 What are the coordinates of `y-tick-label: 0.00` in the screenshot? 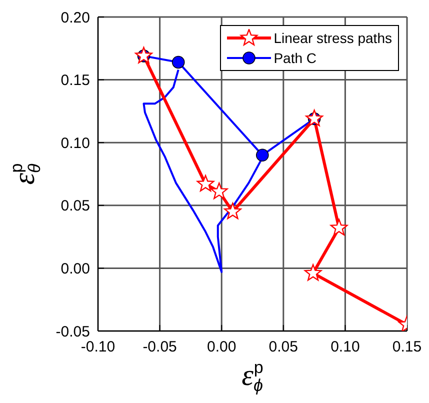 It's located at (75, 269).